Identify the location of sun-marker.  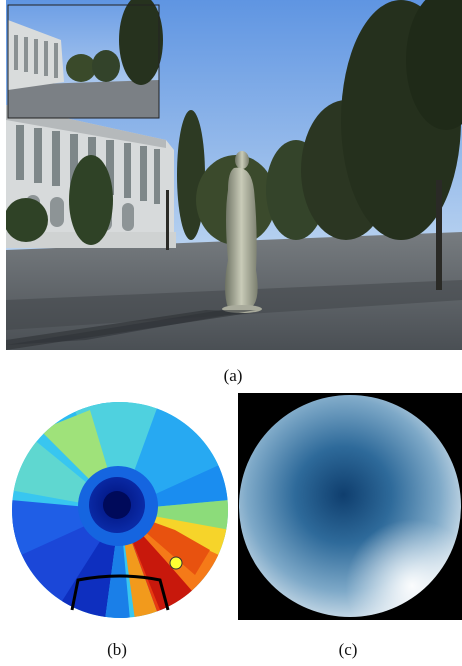
(176, 563).